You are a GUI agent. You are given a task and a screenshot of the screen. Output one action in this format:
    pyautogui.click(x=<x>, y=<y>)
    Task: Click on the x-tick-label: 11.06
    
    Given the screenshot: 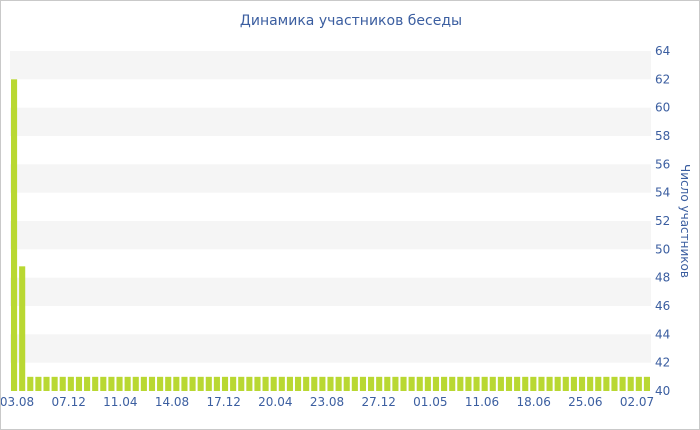 What is the action you would take?
    pyautogui.click(x=482, y=402)
    